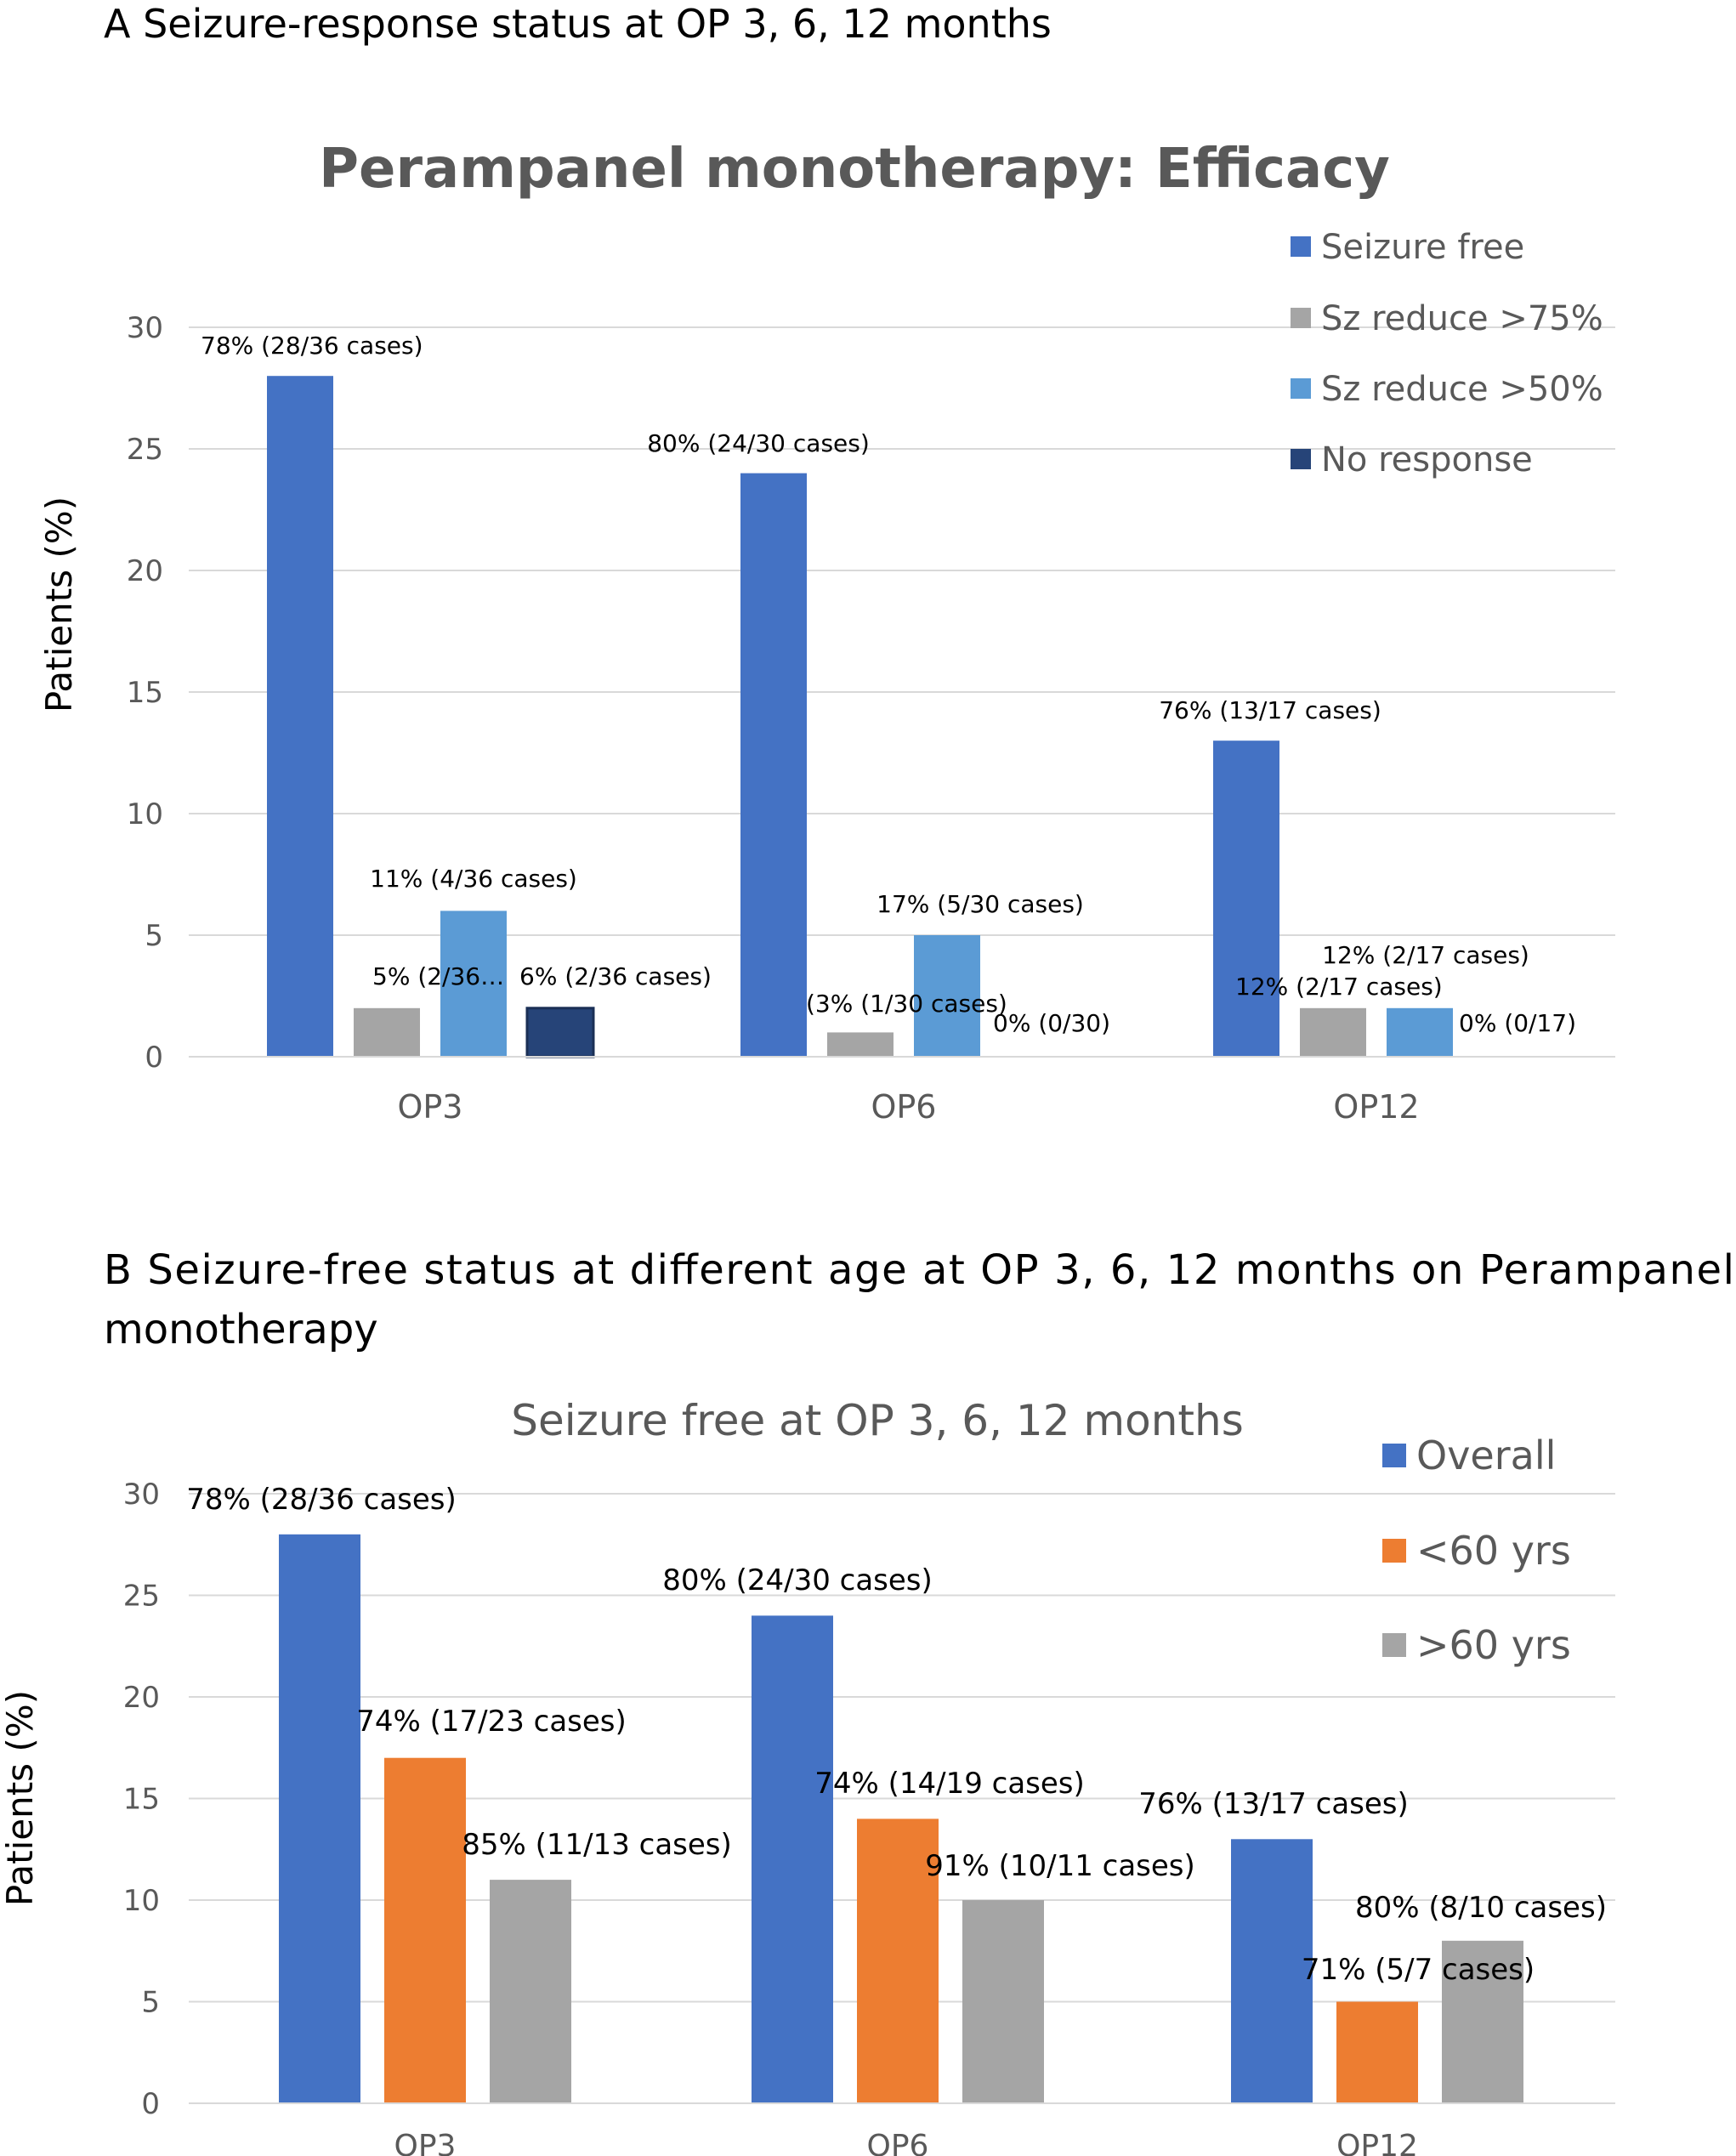 The width and height of the screenshot is (1736, 2156). What do you see at coordinates (1481, 1908) in the screenshot?
I see `data-label: 80% (8/10 cases)` at bounding box center [1481, 1908].